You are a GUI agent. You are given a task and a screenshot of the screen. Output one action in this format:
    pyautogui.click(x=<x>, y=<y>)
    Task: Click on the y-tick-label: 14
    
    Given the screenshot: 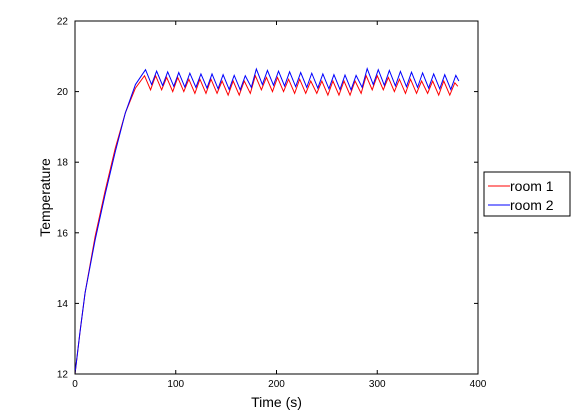 What is the action you would take?
    pyautogui.click(x=63, y=304)
    